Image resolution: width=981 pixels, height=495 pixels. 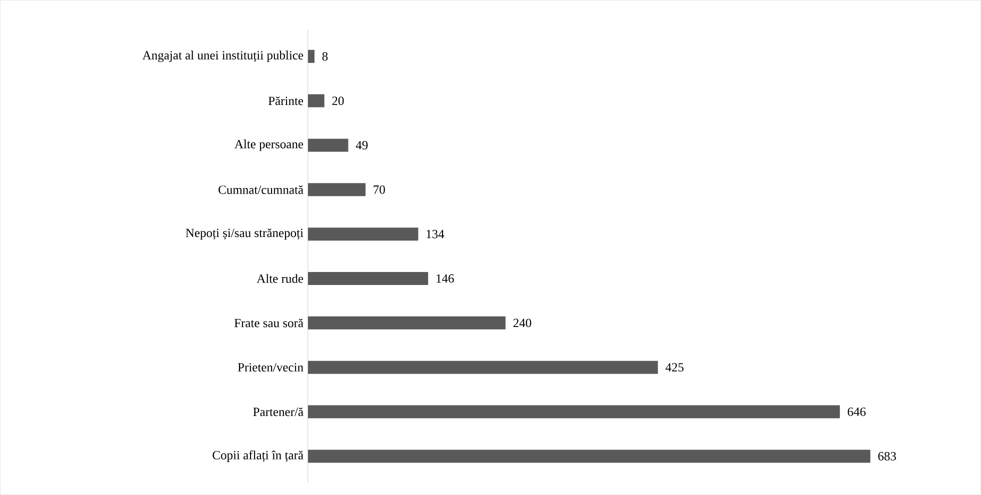 I want to click on y-tick-label: Prieten/vecin, so click(x=271, y=367).